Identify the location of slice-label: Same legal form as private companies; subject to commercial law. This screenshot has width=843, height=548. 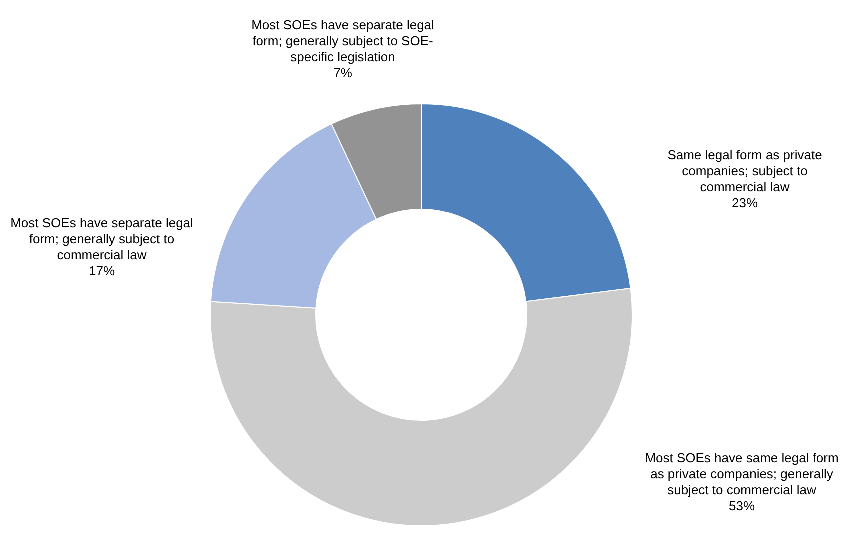
(745, 171).